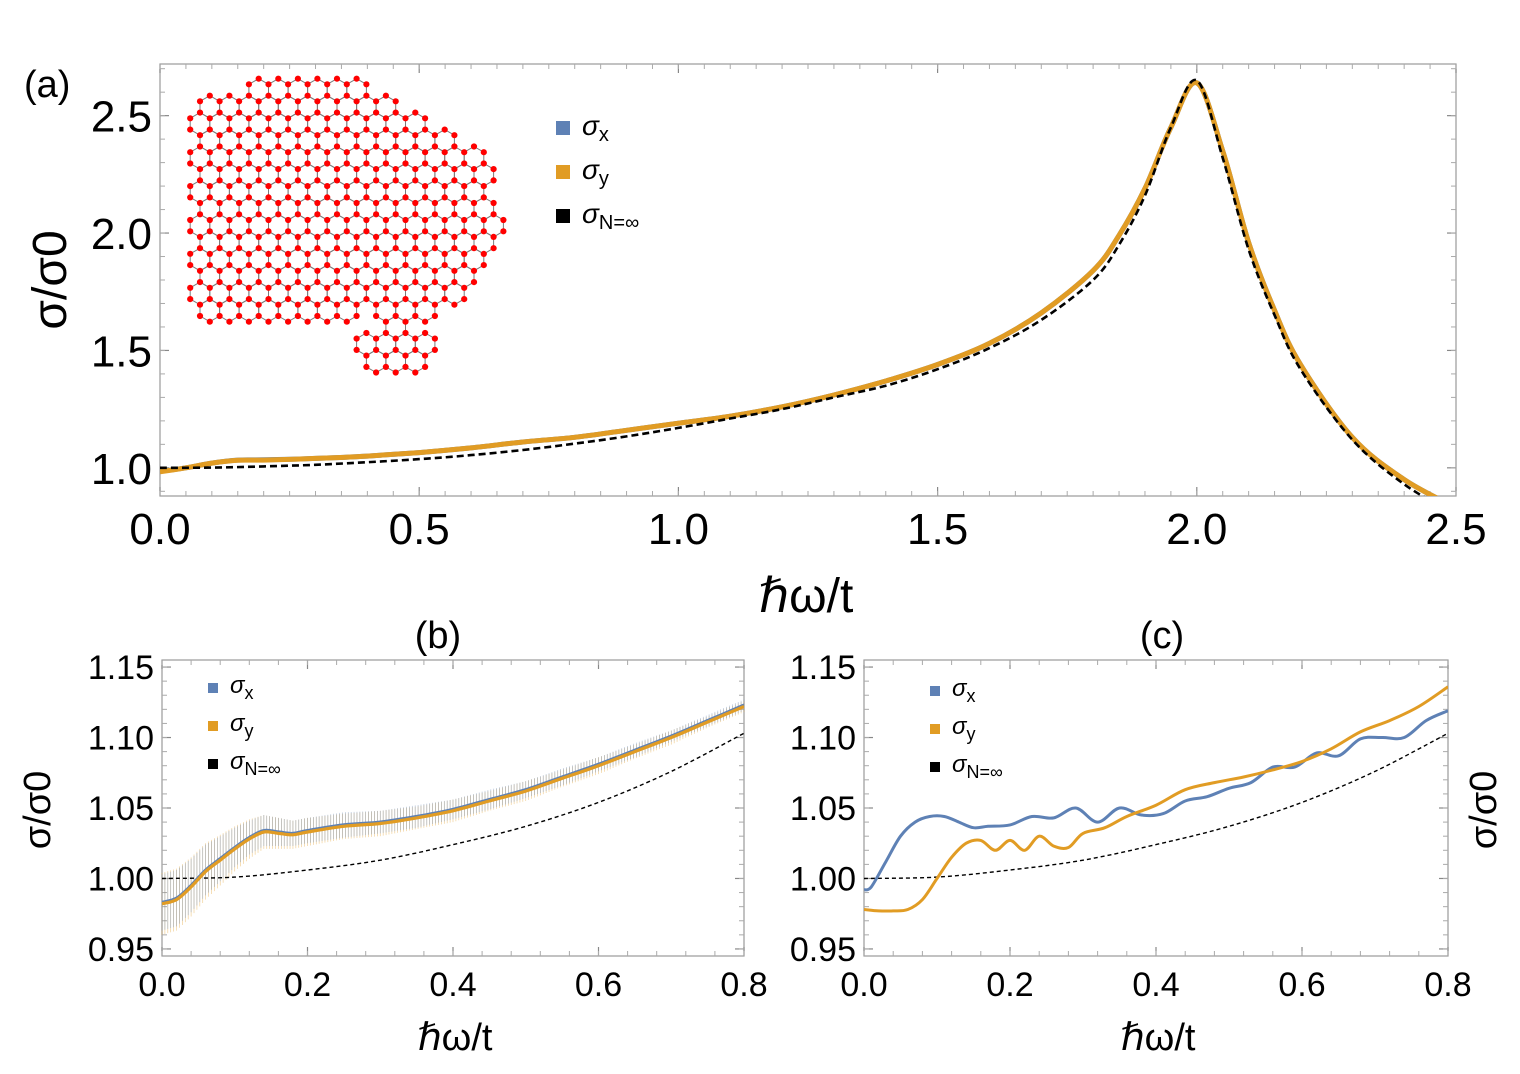 This screenshot has width=1520, height=1074. What do you see at coordinates (610, 216) in the screenshot?
I see `legend-label: σN=∞` at bounding box center [610, 216].